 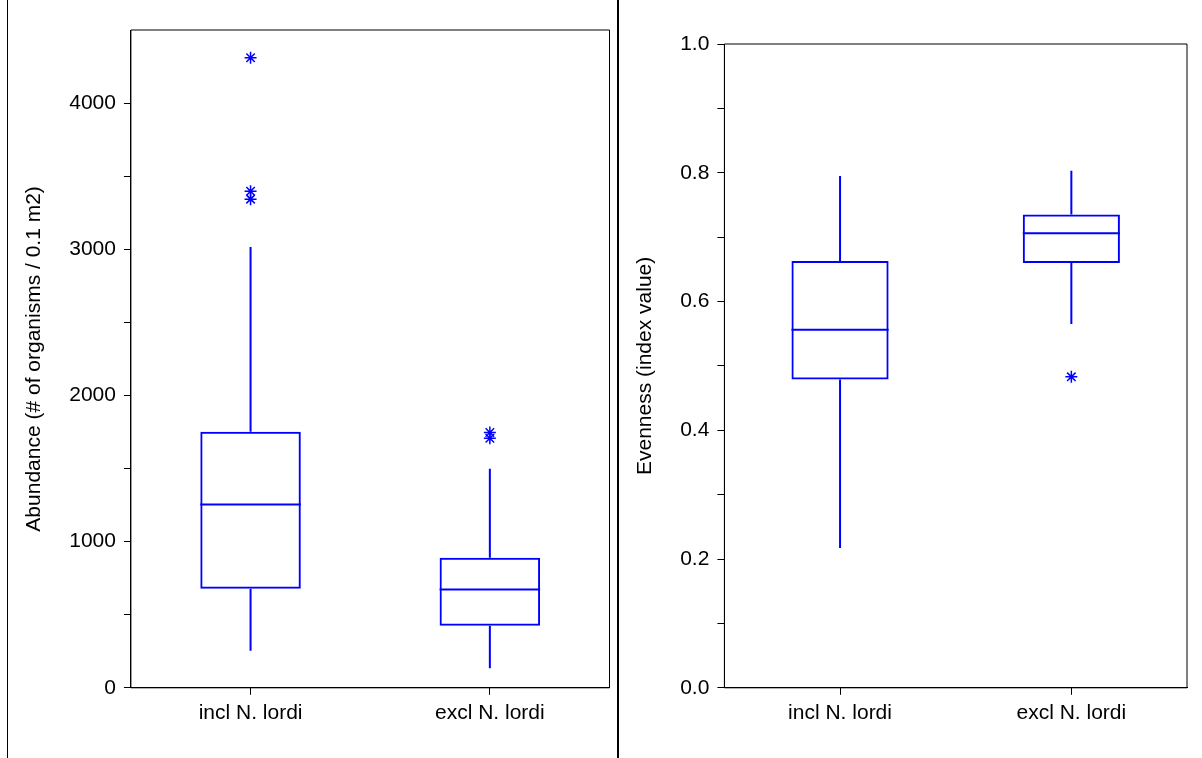 What do you see at coordinates (644, 366) in the screenshot?
I see `y-axis-title: Evenness (index value)` at bounding box center [644, 366].